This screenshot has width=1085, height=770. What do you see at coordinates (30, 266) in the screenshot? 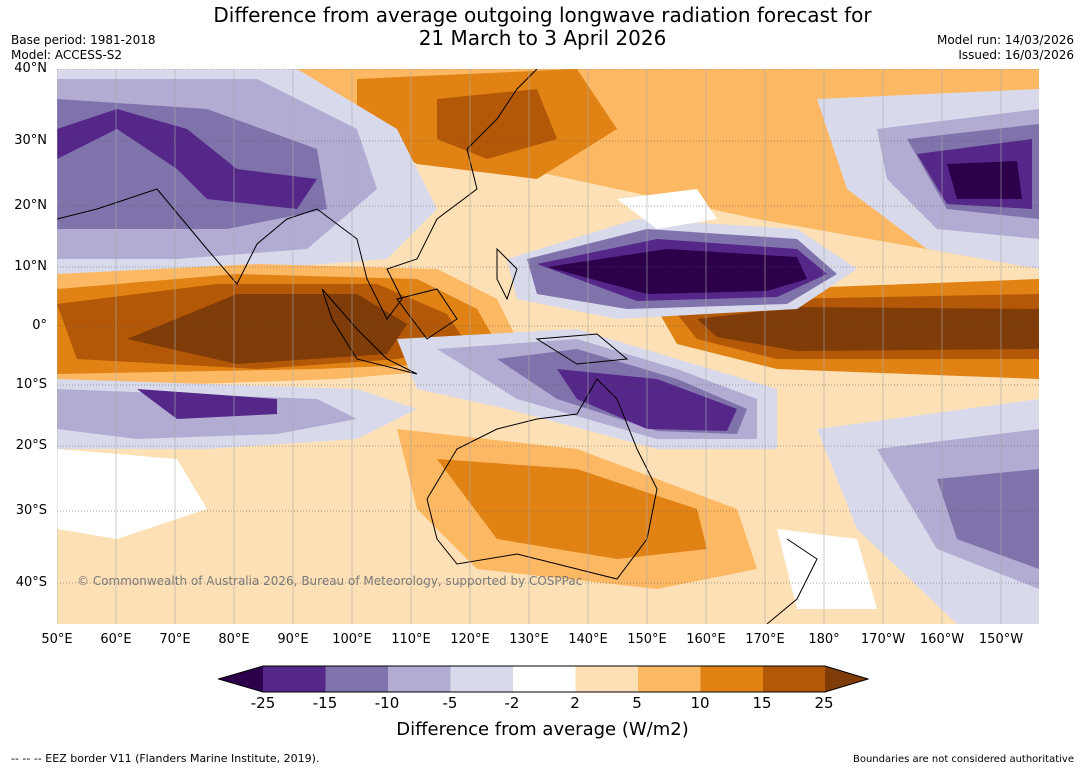
I see `lat-label-10n: 10°N` at bounding box center [30, 266].